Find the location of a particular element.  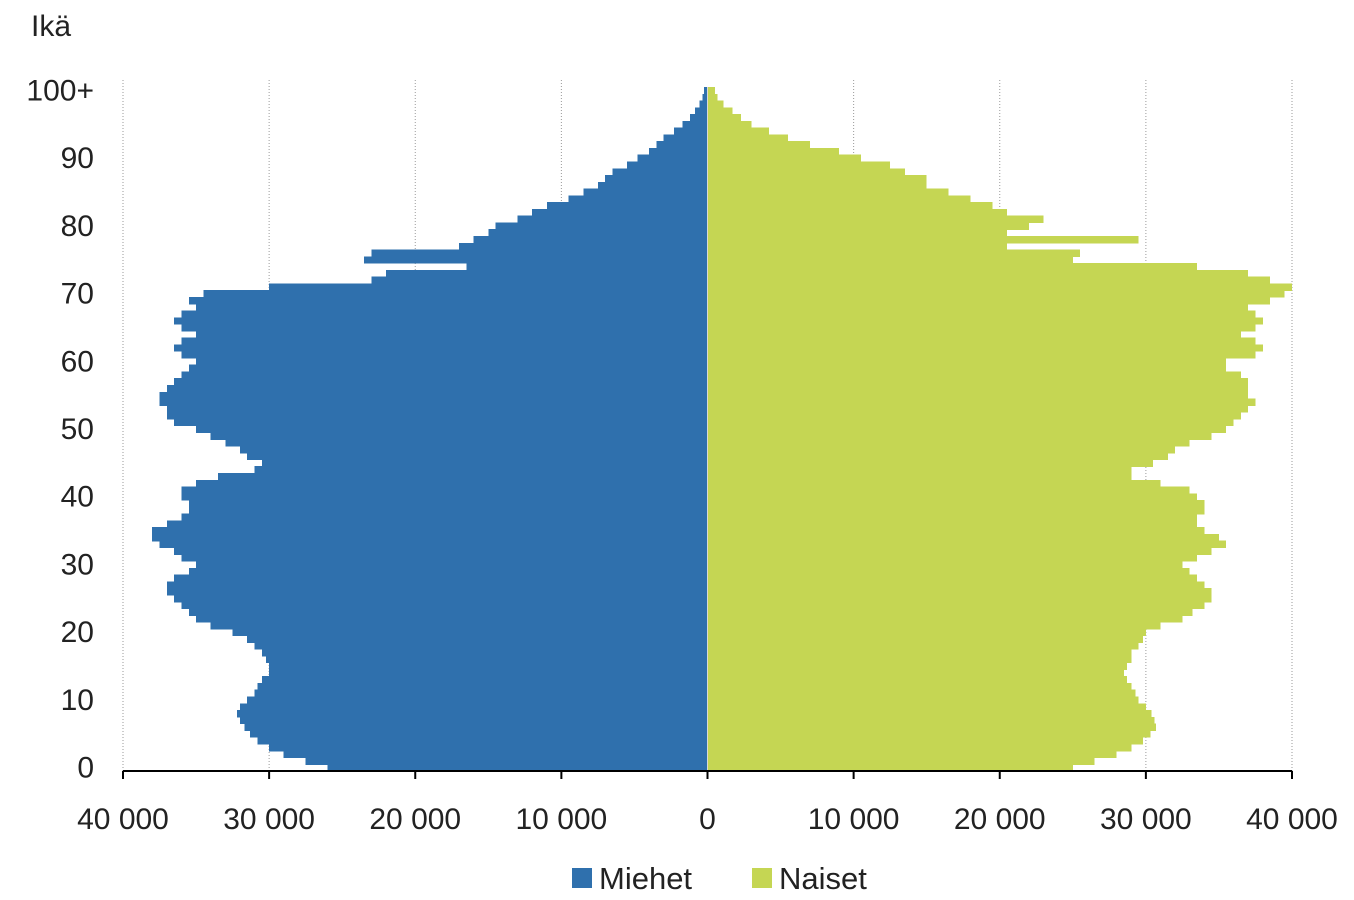

x-tick-label-4: 0 is located at coordinates (707, 819).